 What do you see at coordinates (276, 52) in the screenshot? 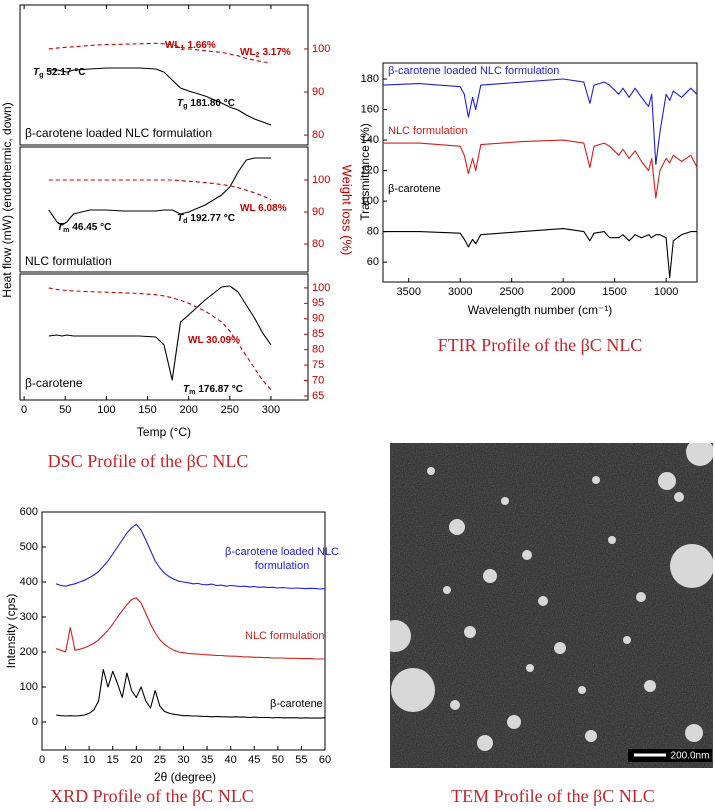
I see `annotation-text: 3.17%` at bounding box center [276, 52].